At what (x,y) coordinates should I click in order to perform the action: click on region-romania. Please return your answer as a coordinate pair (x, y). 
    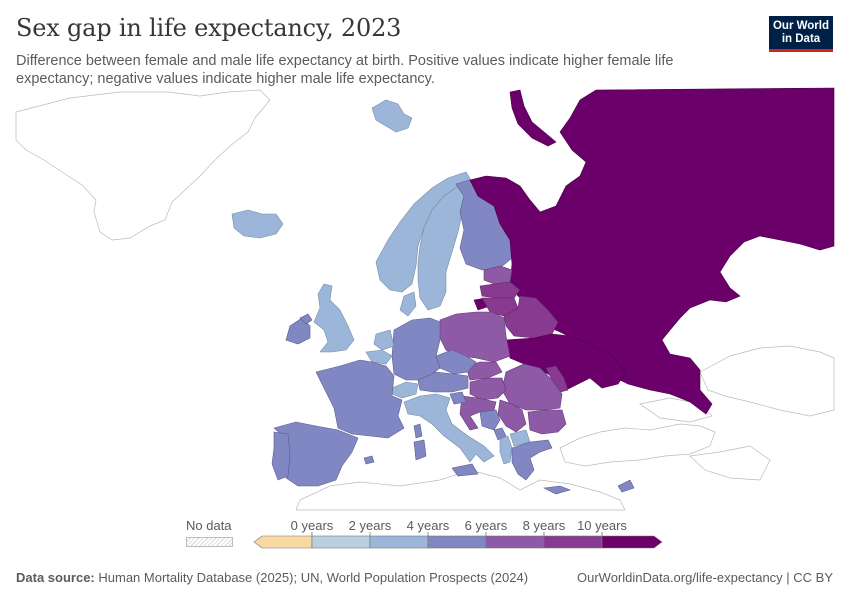
    Looking at the image, I should click on (532, 387).